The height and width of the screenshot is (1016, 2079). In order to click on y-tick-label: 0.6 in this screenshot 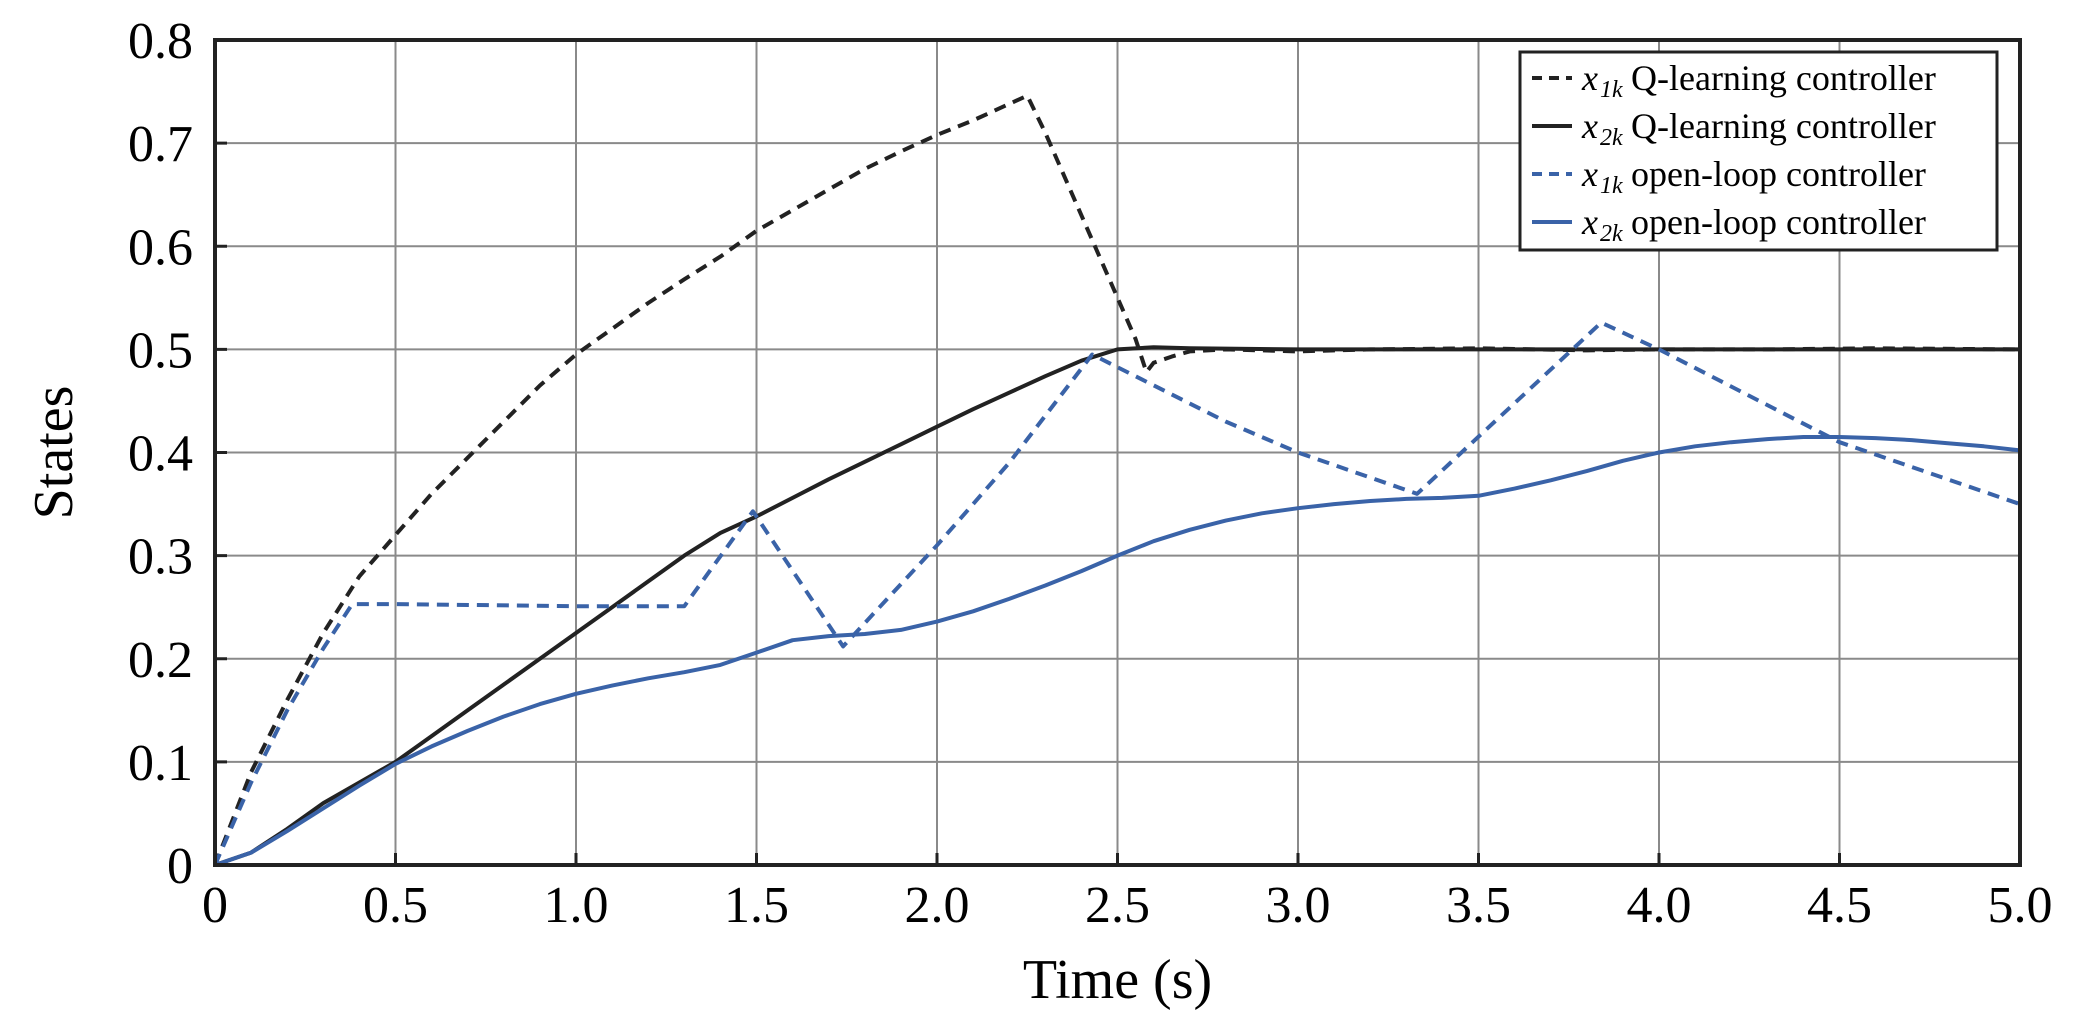, I will do `click(160, 247)`.